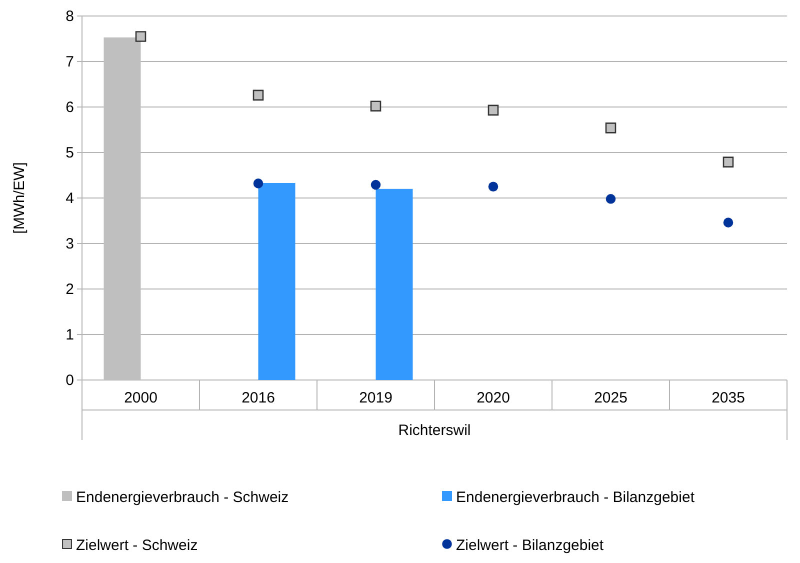 The width and height of the screenshot is (800, 563). I want to click on legend-label: Zielwert - Bilanzgebiet, so click(530, 545).